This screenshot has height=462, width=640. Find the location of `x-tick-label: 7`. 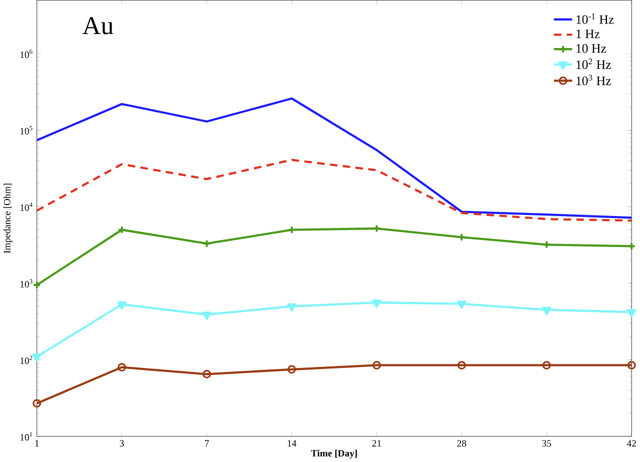

x-tick-label: 7 is located at coordinates (207, 443).